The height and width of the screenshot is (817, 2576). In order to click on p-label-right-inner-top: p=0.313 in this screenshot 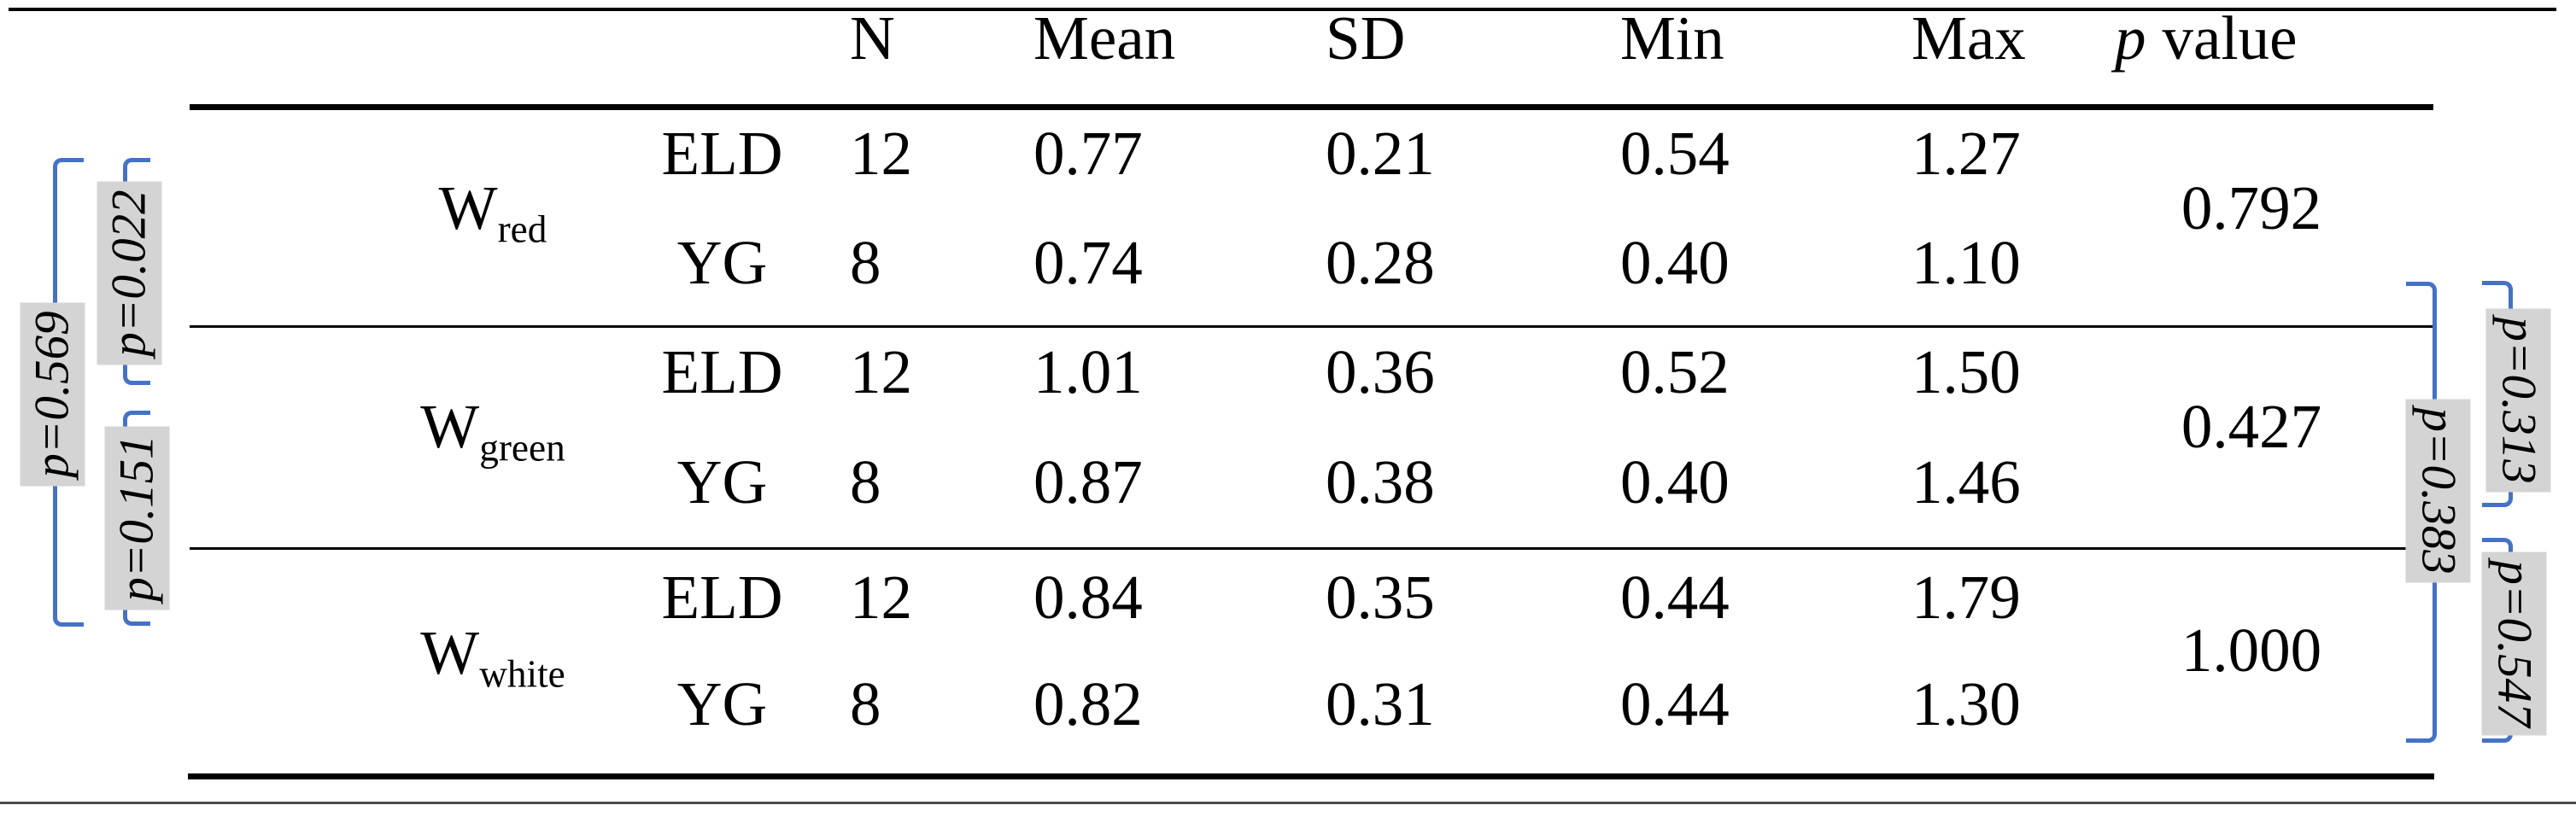, I will do `click(2518, 400)`.